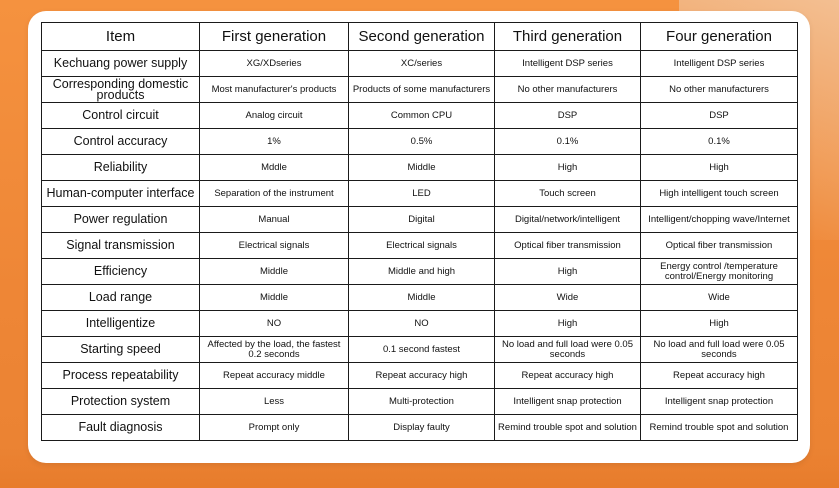 This screenshot has width=839, height=488. What do you see at coordinates (719, 245) in the screenshot?
I see `cell-four-generation: Optical fiber transmission` at bounding box center [719, 245].